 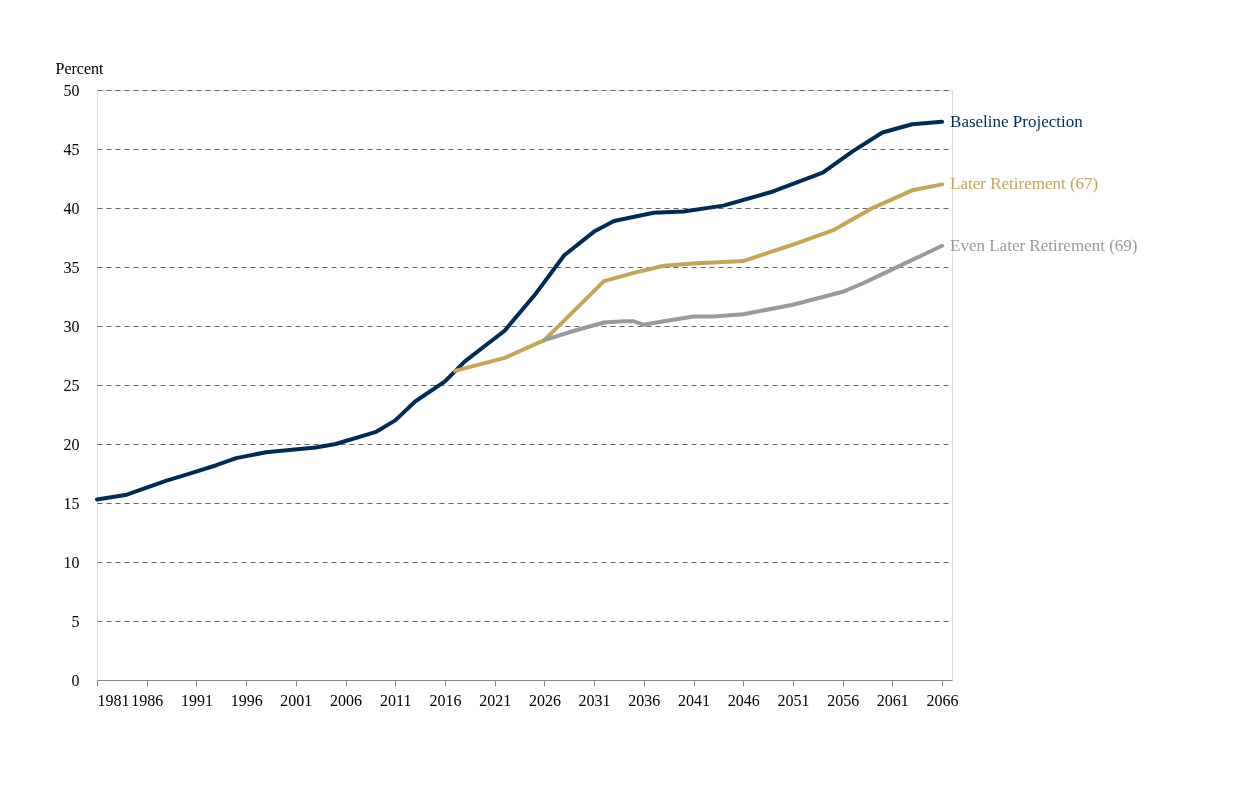 What do you see at coordinates (892, 700) in the screenshot?
I see `x-tick-label: 2061` at bounding box center [892, 700].